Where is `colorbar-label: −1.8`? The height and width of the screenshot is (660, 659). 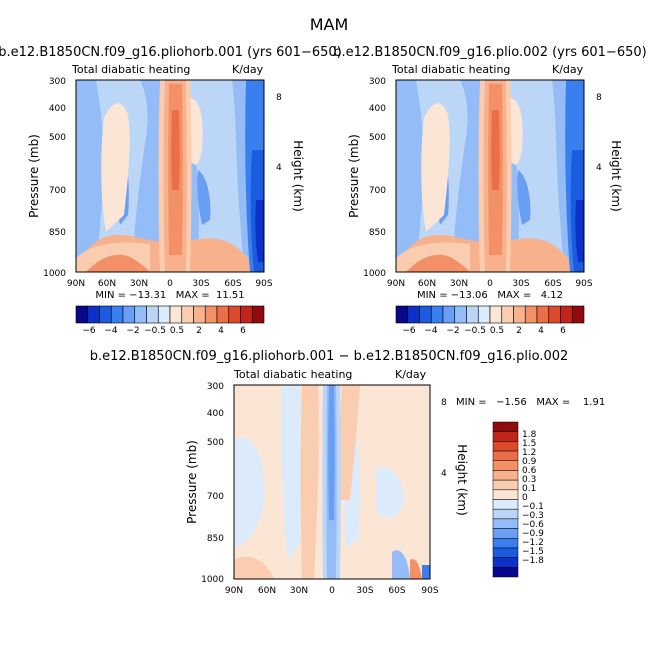 colorbar-label: −1.8 is located at coordinates (533, 561).